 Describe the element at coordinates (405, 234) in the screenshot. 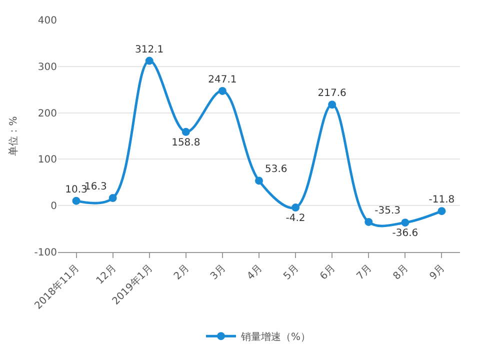

I see `data-label: -36.6` at that location.